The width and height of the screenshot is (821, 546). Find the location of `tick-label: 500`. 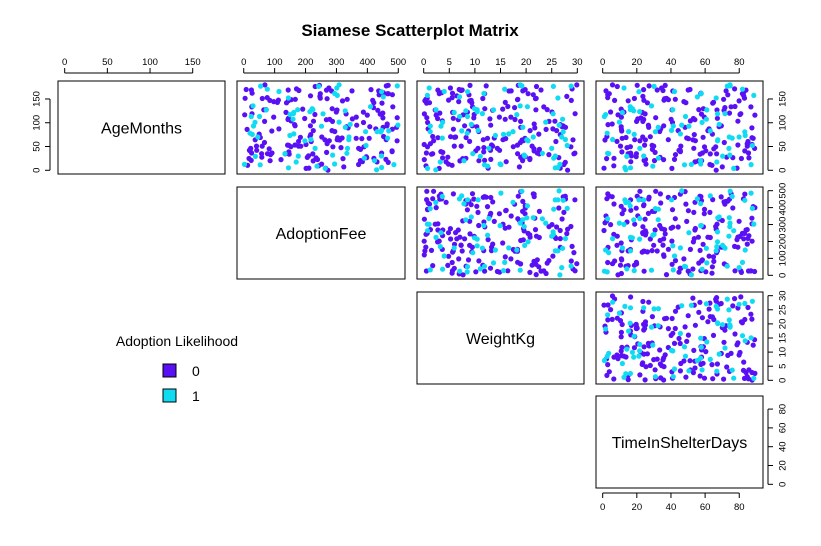

tick-label: 500 is located at coordinates (398, 62).